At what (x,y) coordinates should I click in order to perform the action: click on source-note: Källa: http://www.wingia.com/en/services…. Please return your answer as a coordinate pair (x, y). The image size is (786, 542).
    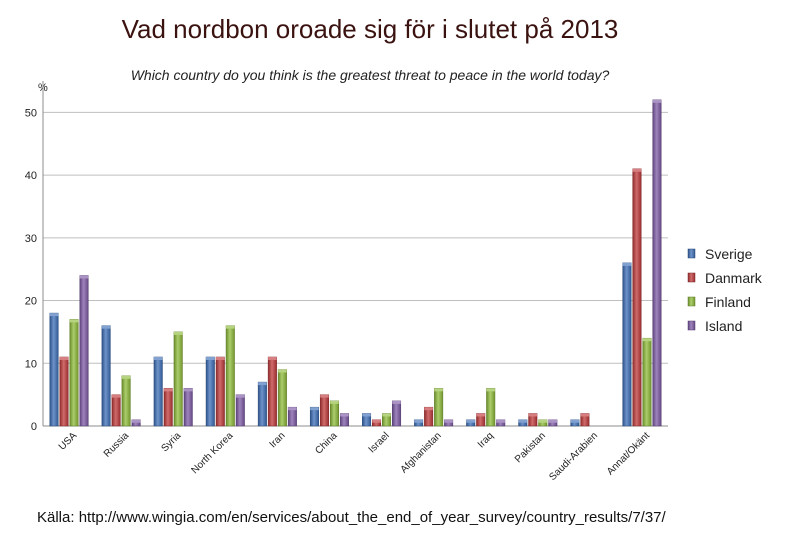
    Looking at the image, I should click on (351, 517).